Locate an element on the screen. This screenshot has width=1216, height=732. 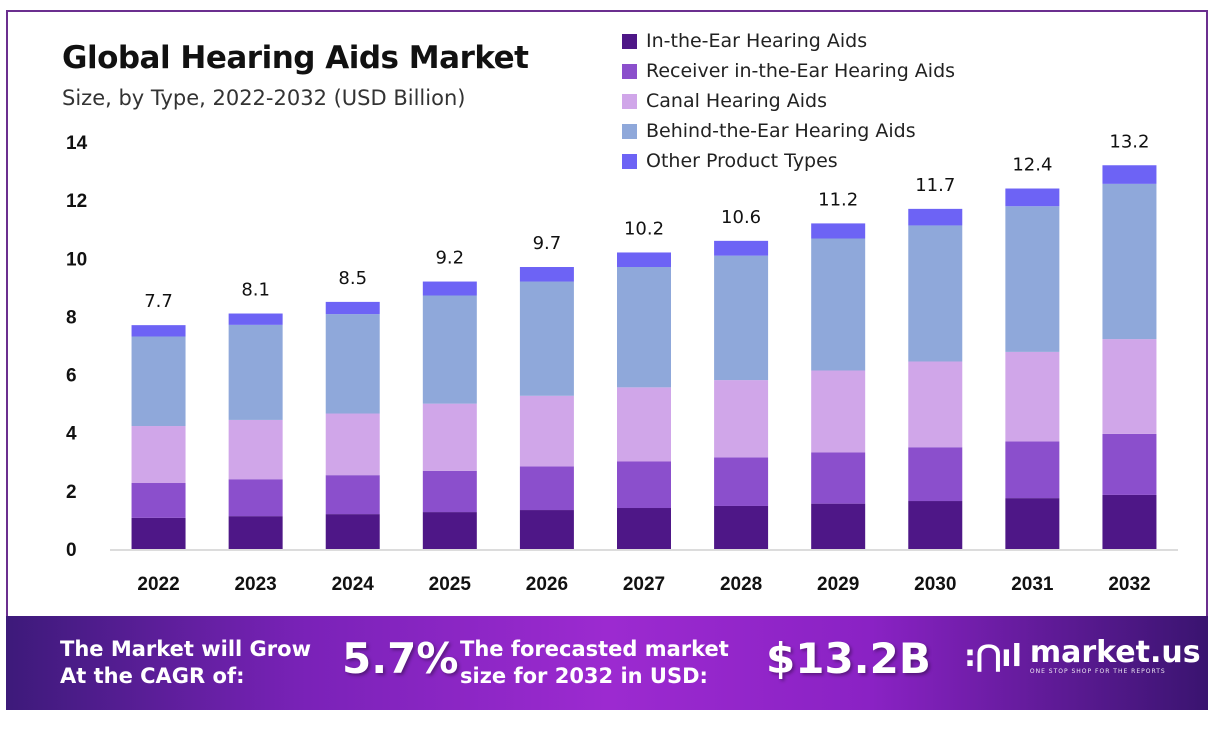
x-tick-label: 2028 is located at coordinates (741, 584).